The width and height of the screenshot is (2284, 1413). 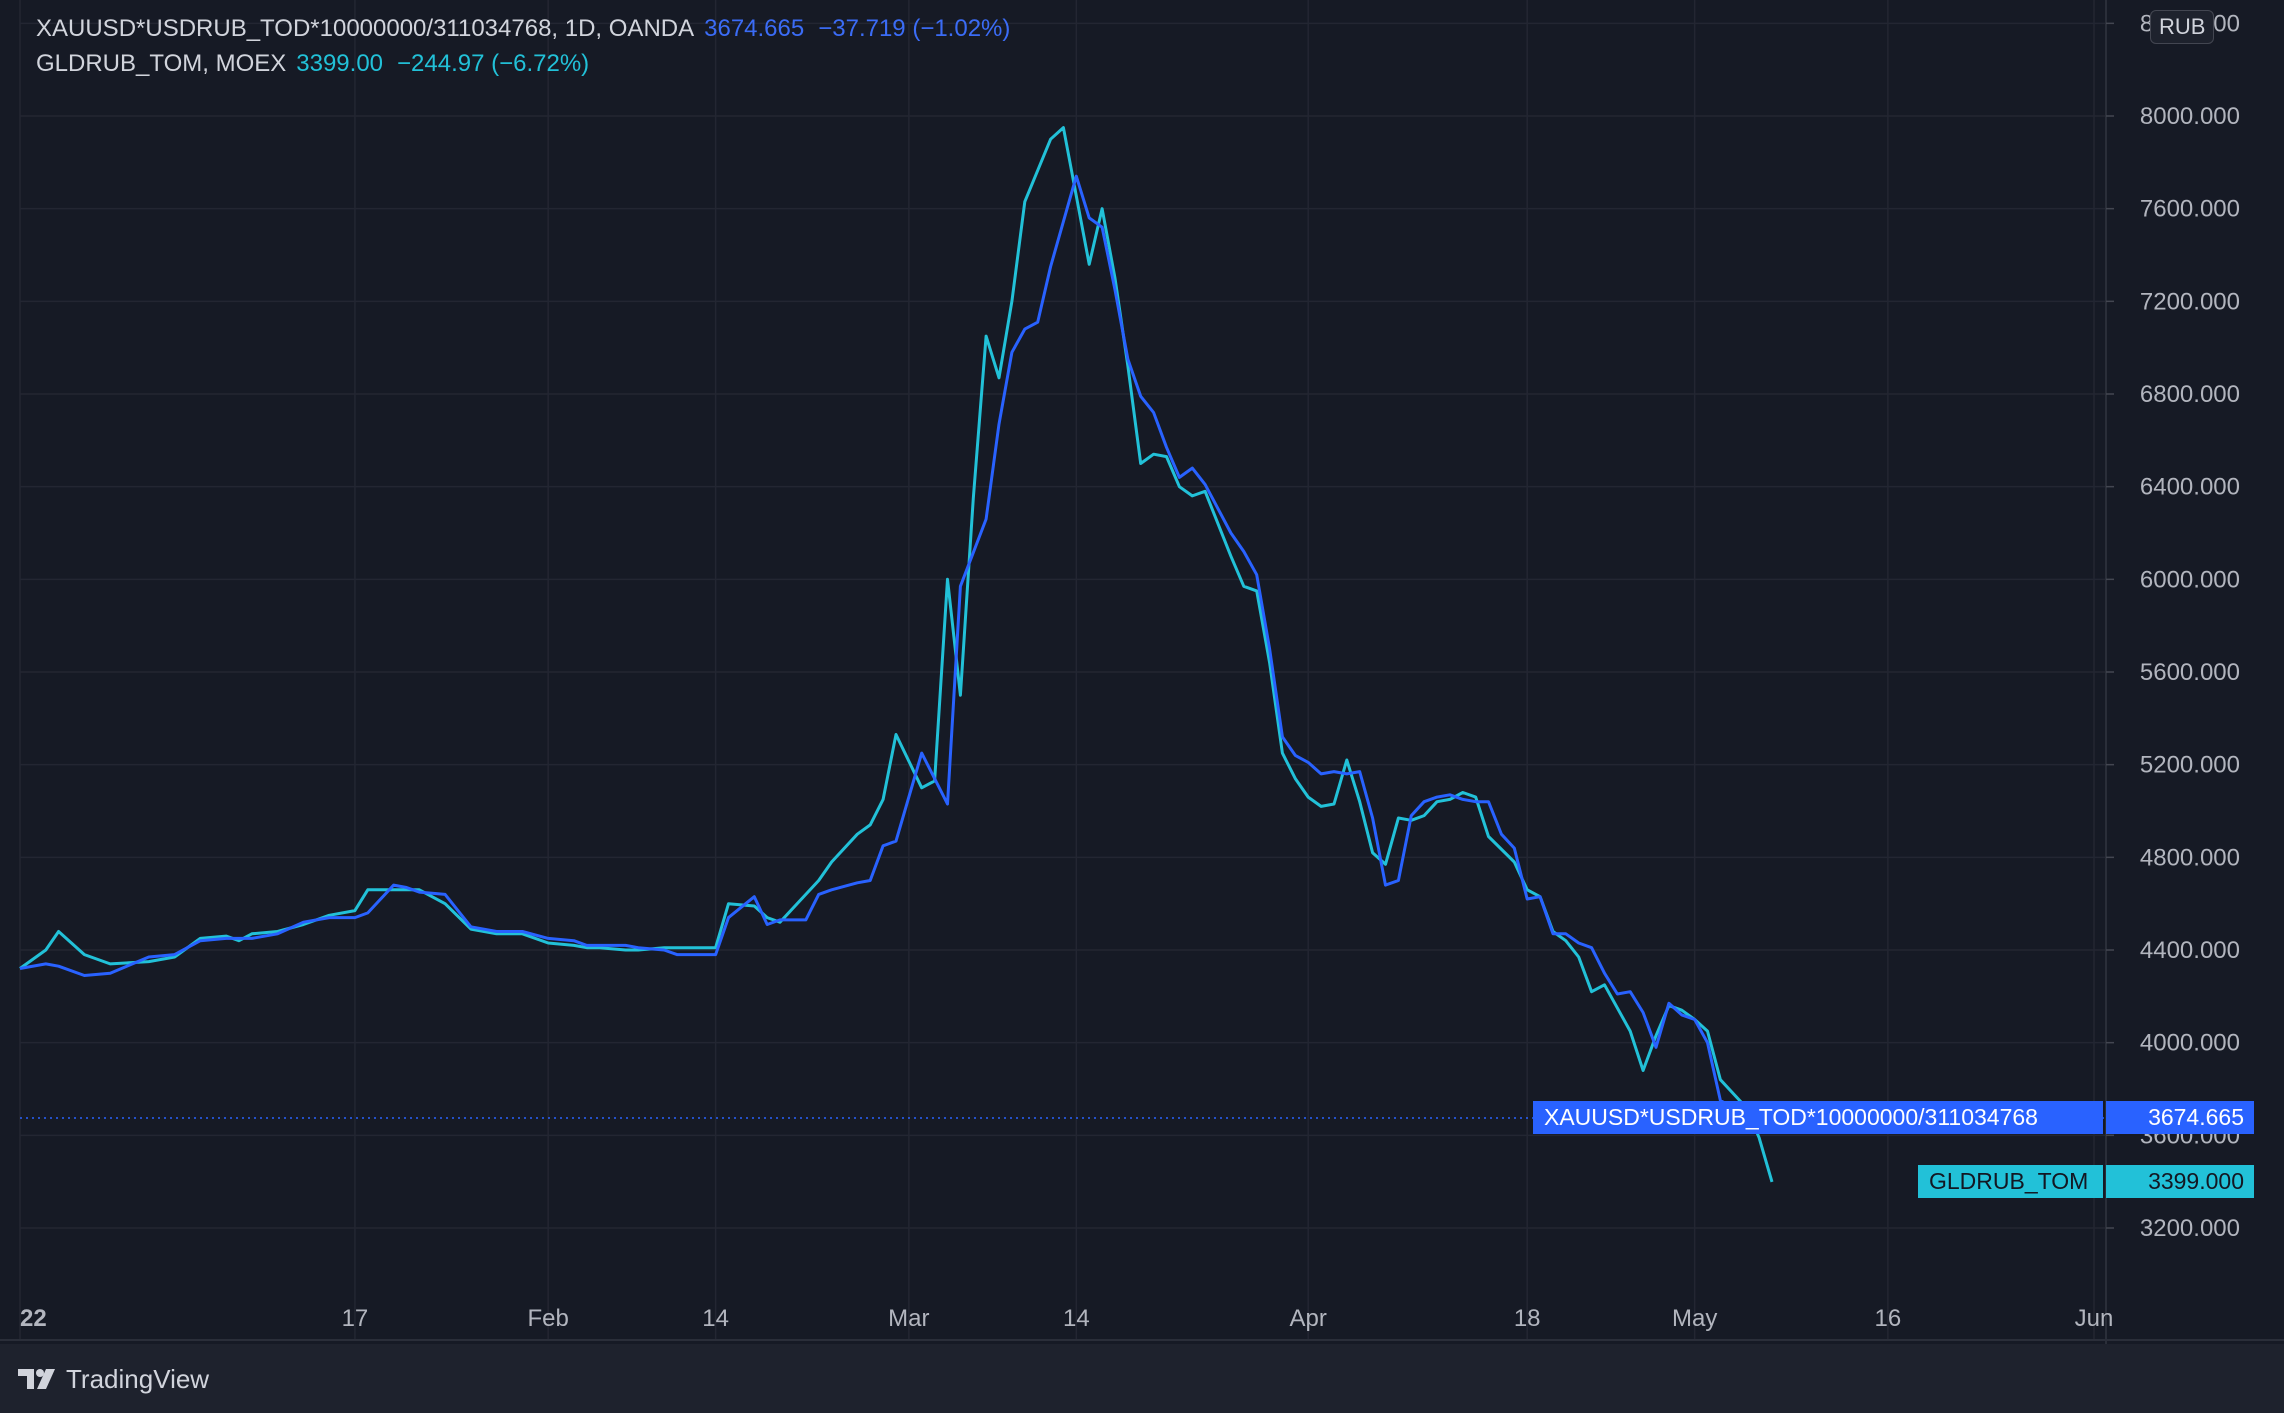 What do you see at coordinates (2190, 487) in the screenshot?
I see `y-tick-label: 6400.000` at bounding box center [2190, 487].